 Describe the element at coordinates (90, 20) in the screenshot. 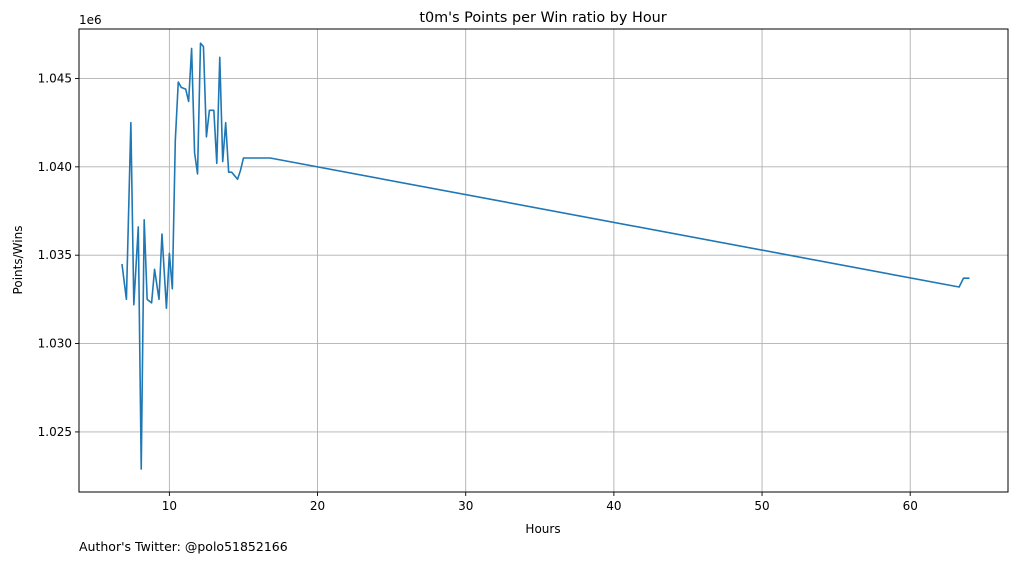

I see `y-offset-label: 1e6` at that location.